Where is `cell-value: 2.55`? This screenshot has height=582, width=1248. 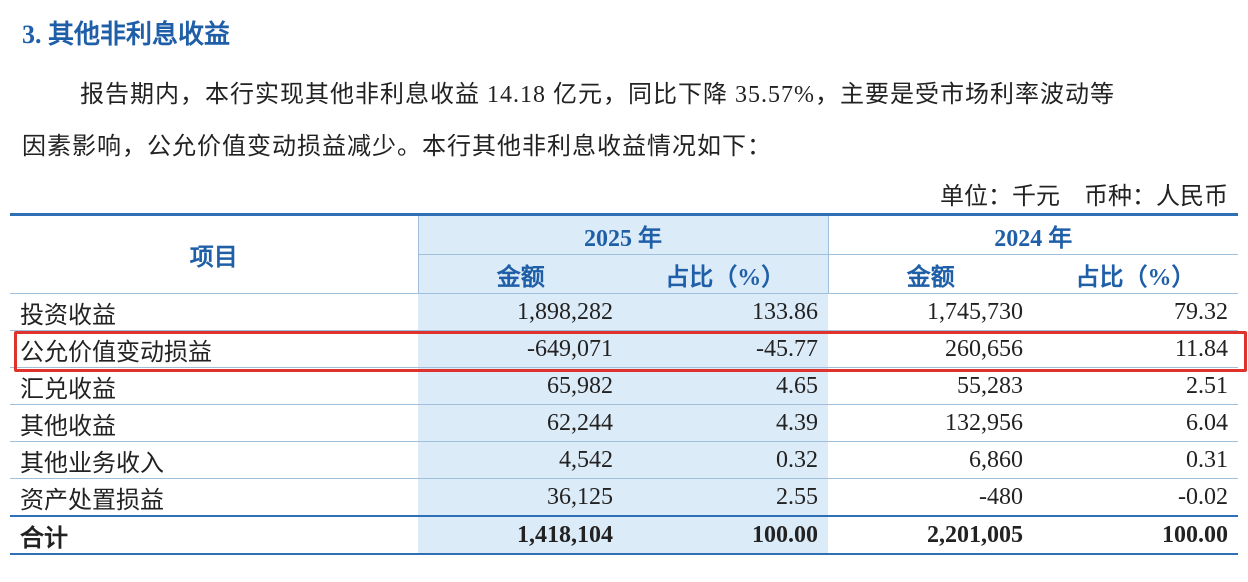 cell-value: 2.55 is located at coordinates (725, 497).